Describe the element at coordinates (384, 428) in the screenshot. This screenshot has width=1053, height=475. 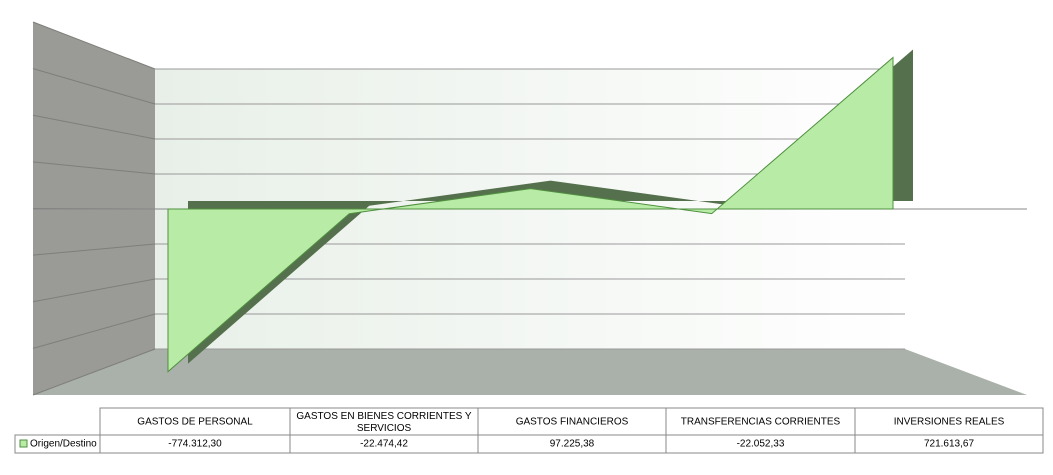
I see `category-line: SERVICIOS` at that location.